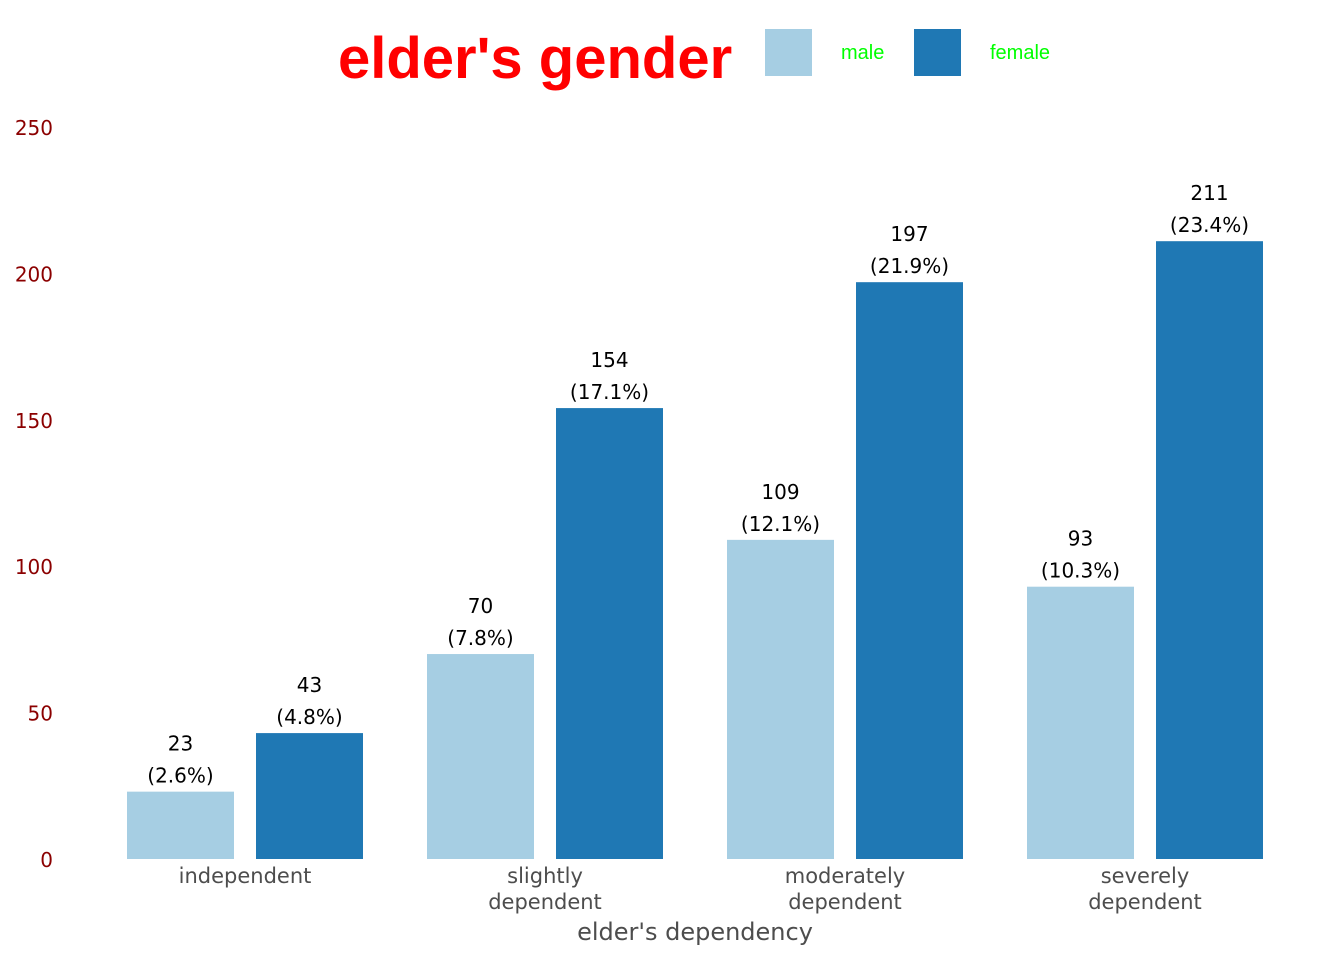 Image resolution: width=1344 pixels, height=960 pixels. Describe the element at coordinates (1209, 225) in the screenshot. I see `bar-percent-label: (23.4%)` at that location.